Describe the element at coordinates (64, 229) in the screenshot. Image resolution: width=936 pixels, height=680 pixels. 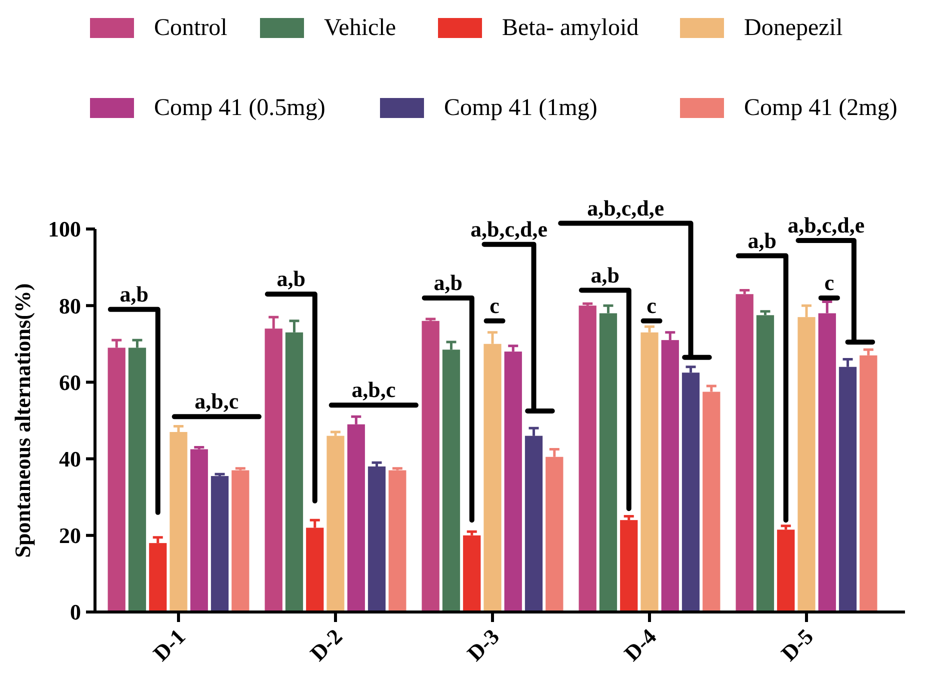
I see `y-tick-label: 100` at that location.